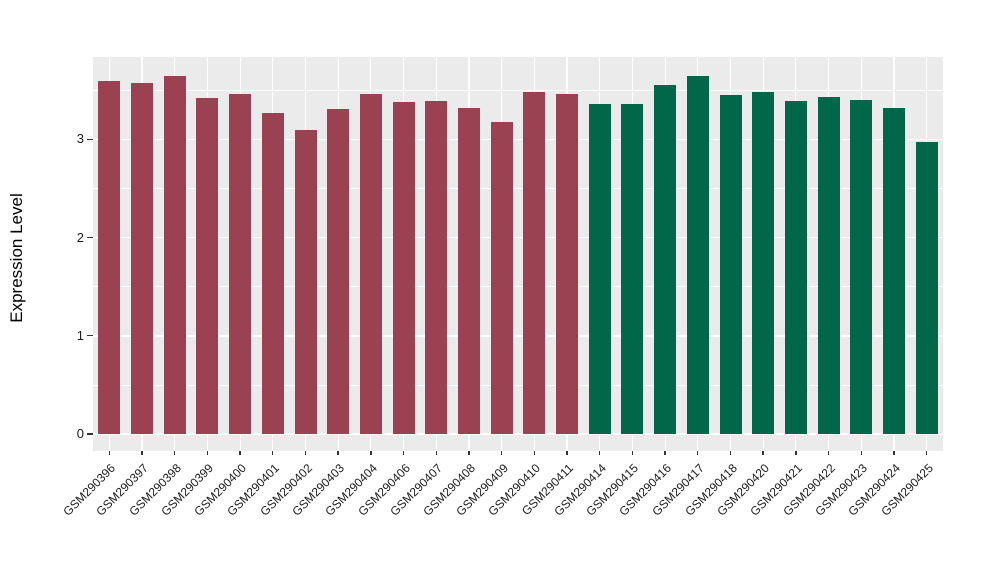 This screenshot has width=1000, height=580. I want to click on bar-GSM290410, so click(534, 263).